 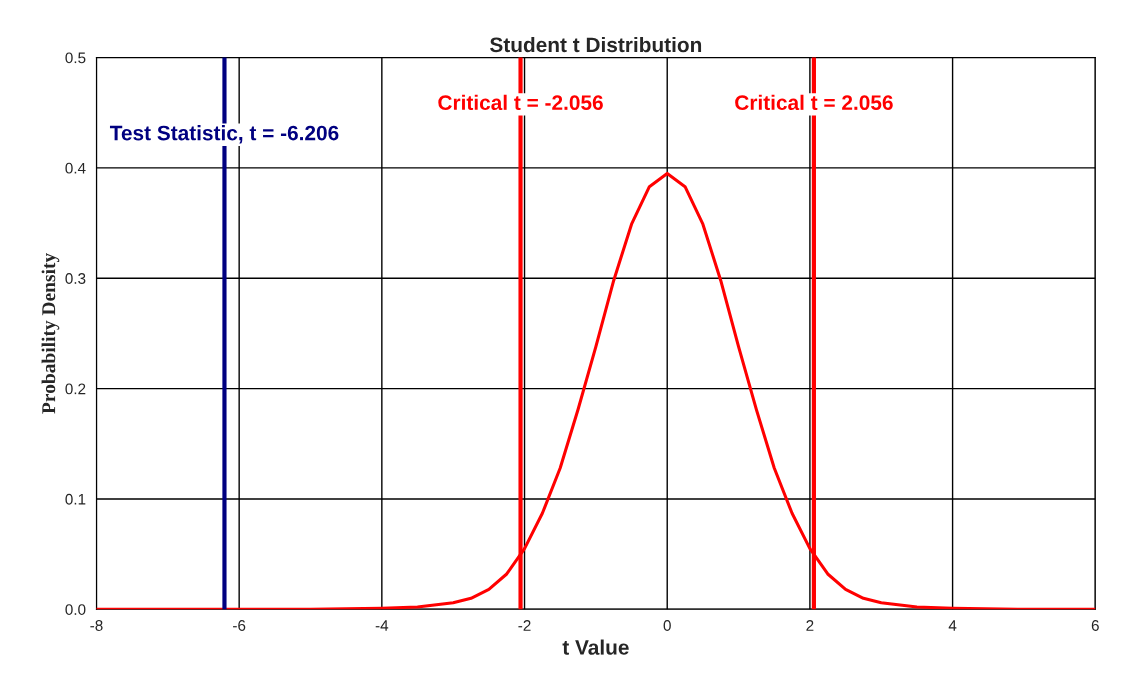 I want to click on y-tick-label: 0.1, so click(x=75, y=499).